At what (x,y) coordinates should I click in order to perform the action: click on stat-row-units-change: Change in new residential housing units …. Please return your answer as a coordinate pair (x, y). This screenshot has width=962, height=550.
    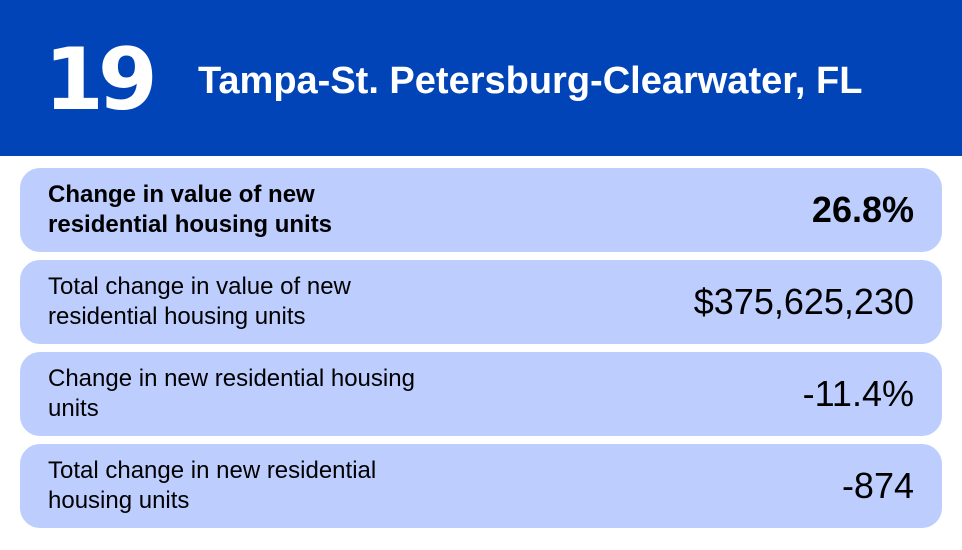
    Looking at the image, I should click on (481, 394).